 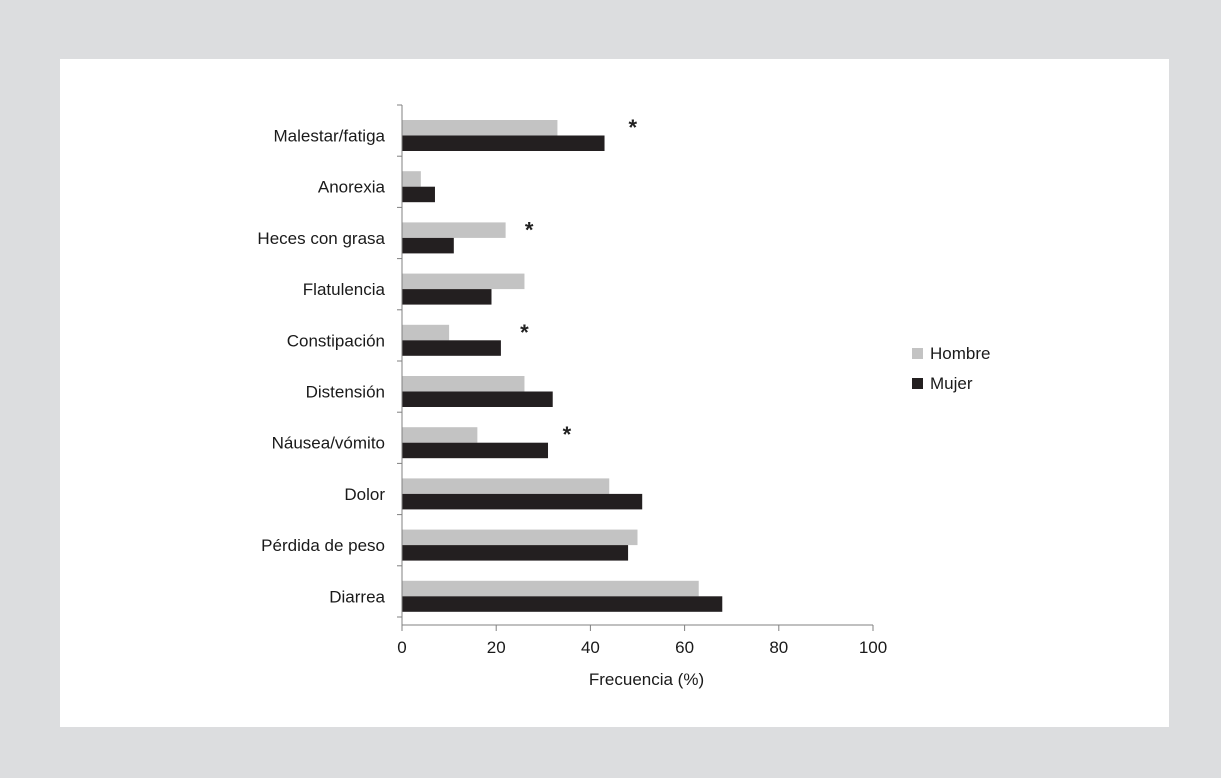 I want to click on legend-swatch-hombre, so click(x=917, y=353).